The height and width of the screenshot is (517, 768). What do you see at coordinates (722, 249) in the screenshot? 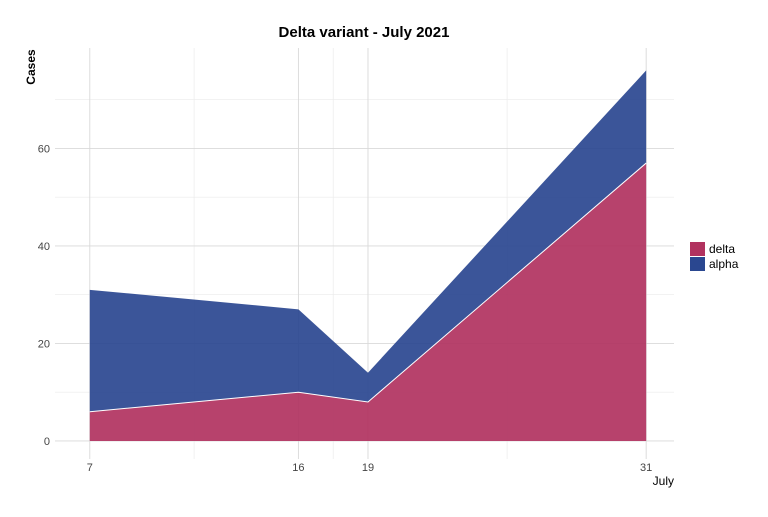
I see `legend-label-delta: delta` at bounding box center [722, 249].